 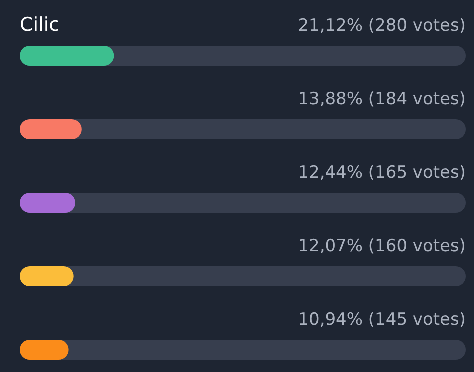 What do you see at coordinates (382, 320) in the screenshot?
I see `data-label: 10,94% (145 votes)` at bounding box center [382, 320].